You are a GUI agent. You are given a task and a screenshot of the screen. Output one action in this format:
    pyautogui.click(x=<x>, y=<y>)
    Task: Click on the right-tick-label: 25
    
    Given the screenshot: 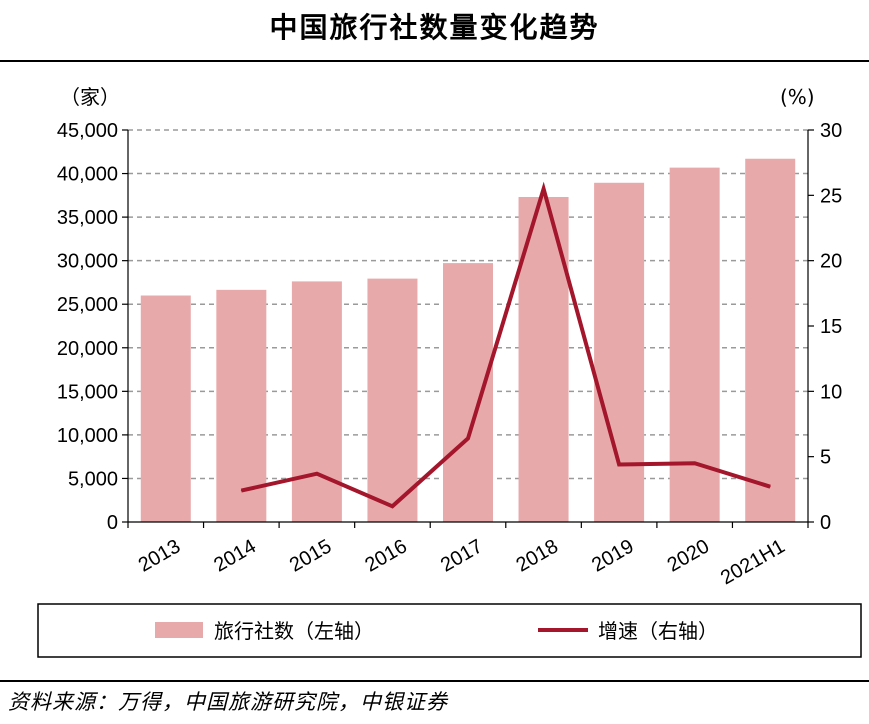 What is the action you would take?
    pyautogui.click(x=831, y=196)
    